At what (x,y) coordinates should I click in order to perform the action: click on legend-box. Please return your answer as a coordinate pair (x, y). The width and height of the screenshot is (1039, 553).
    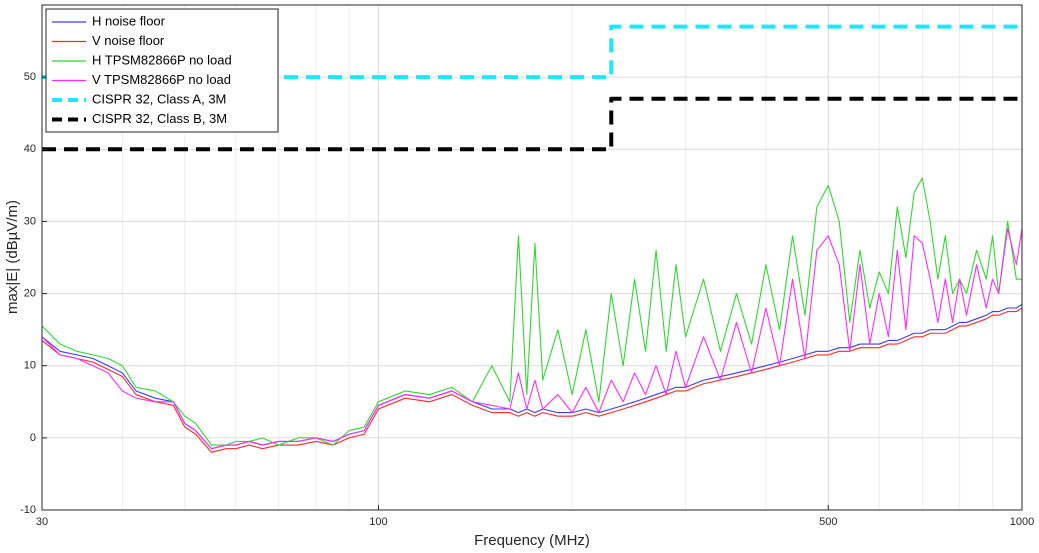
    Looking at the image, I should click on (162, 70).